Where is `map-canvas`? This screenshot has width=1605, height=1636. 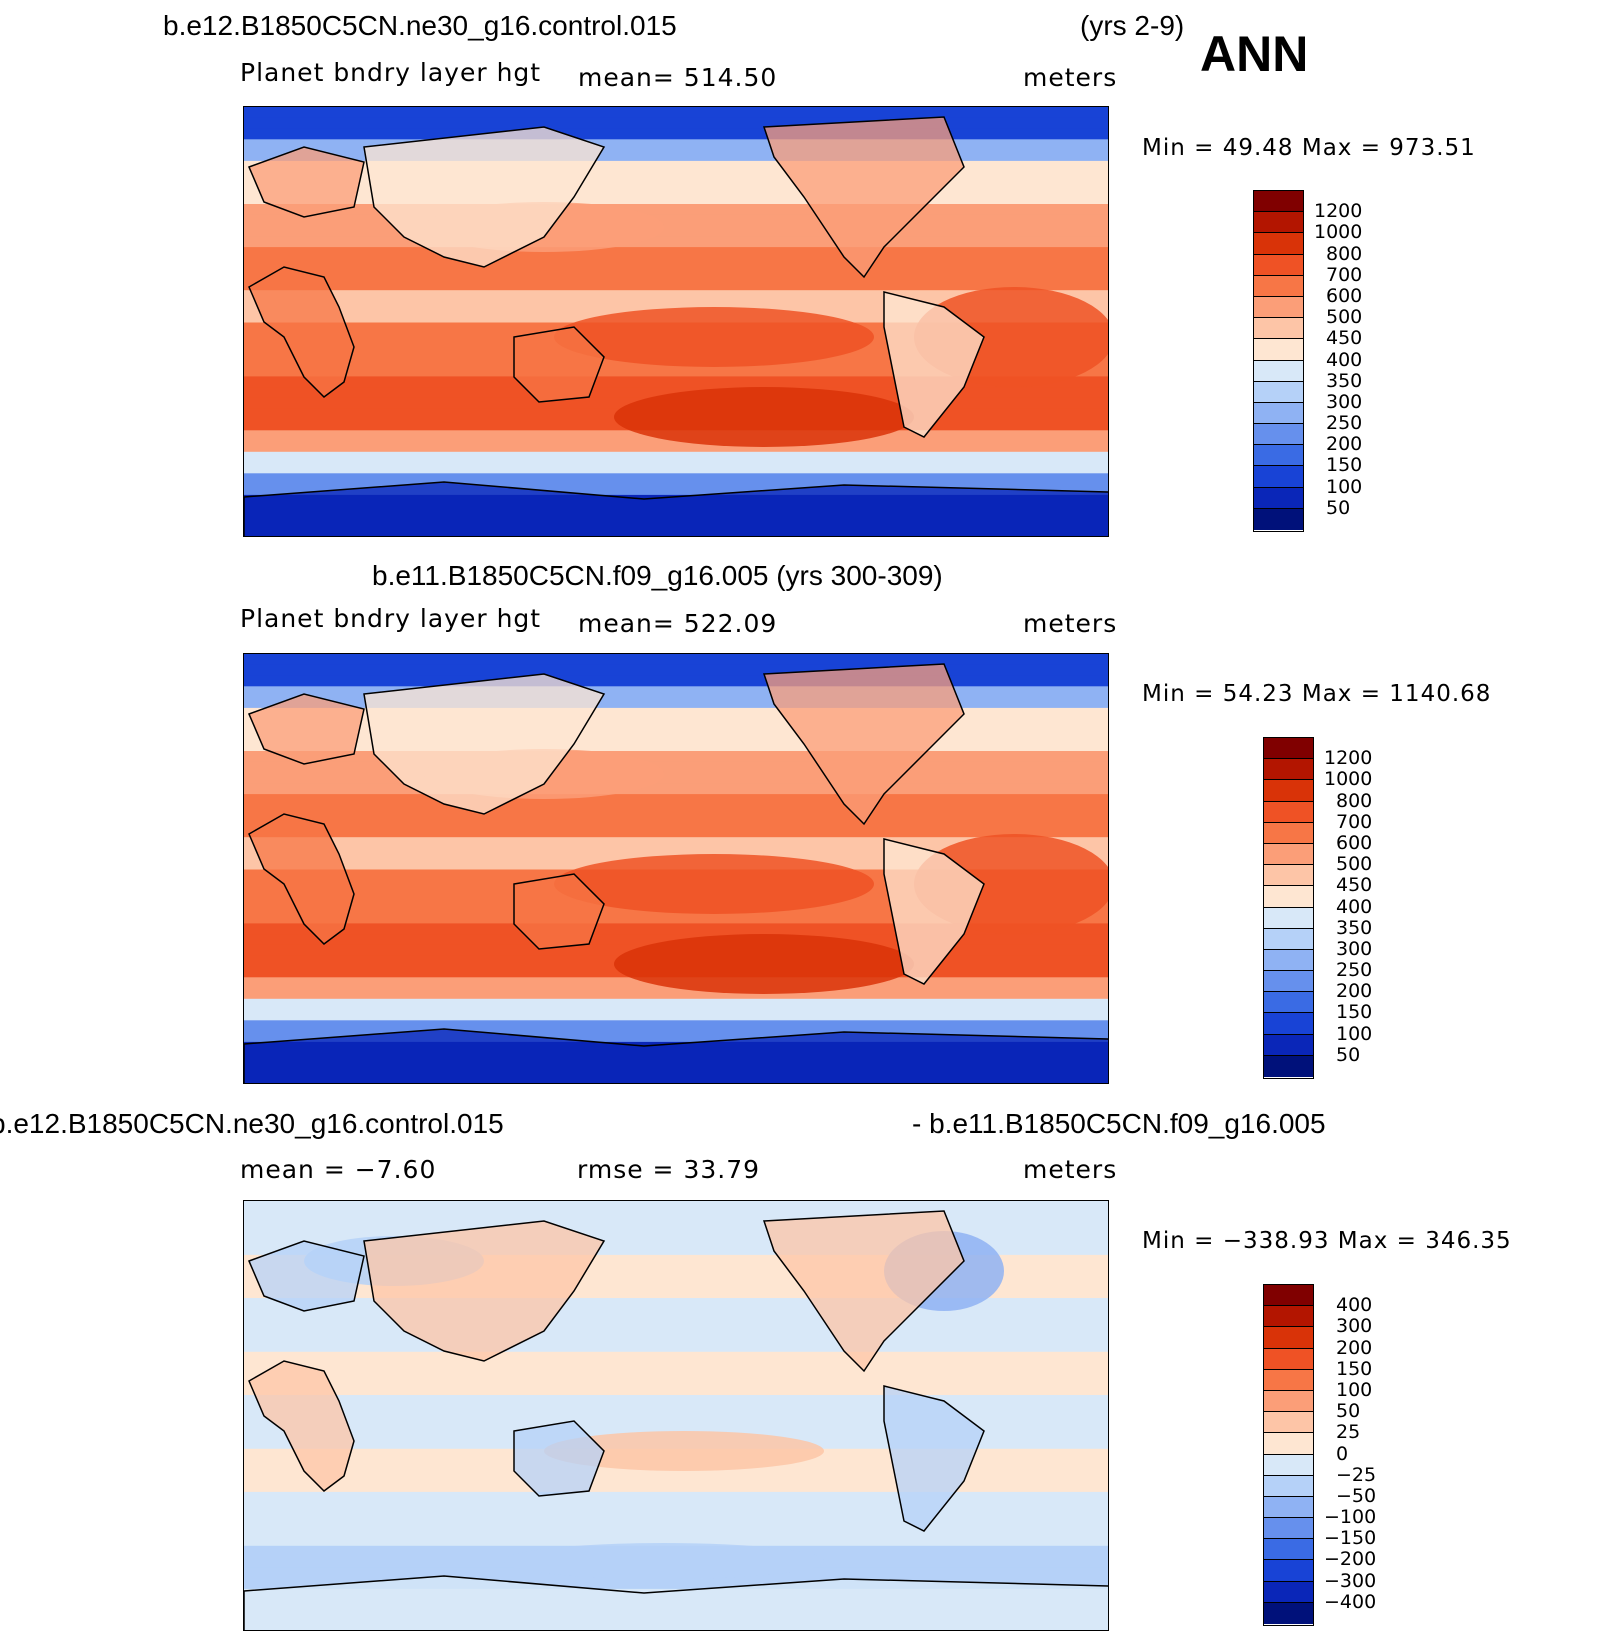 map-canvas is located at coordinates (676, 1415).